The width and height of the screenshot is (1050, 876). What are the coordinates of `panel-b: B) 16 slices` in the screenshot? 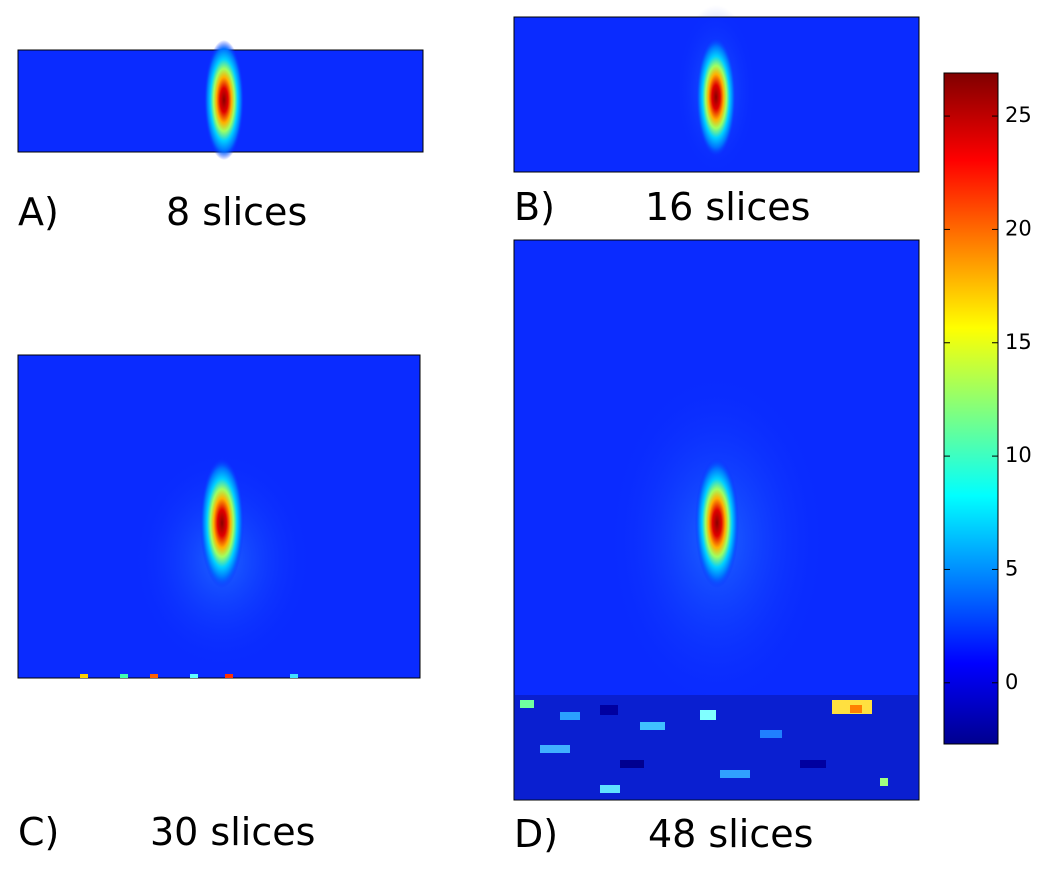 It's located at (716, 117).